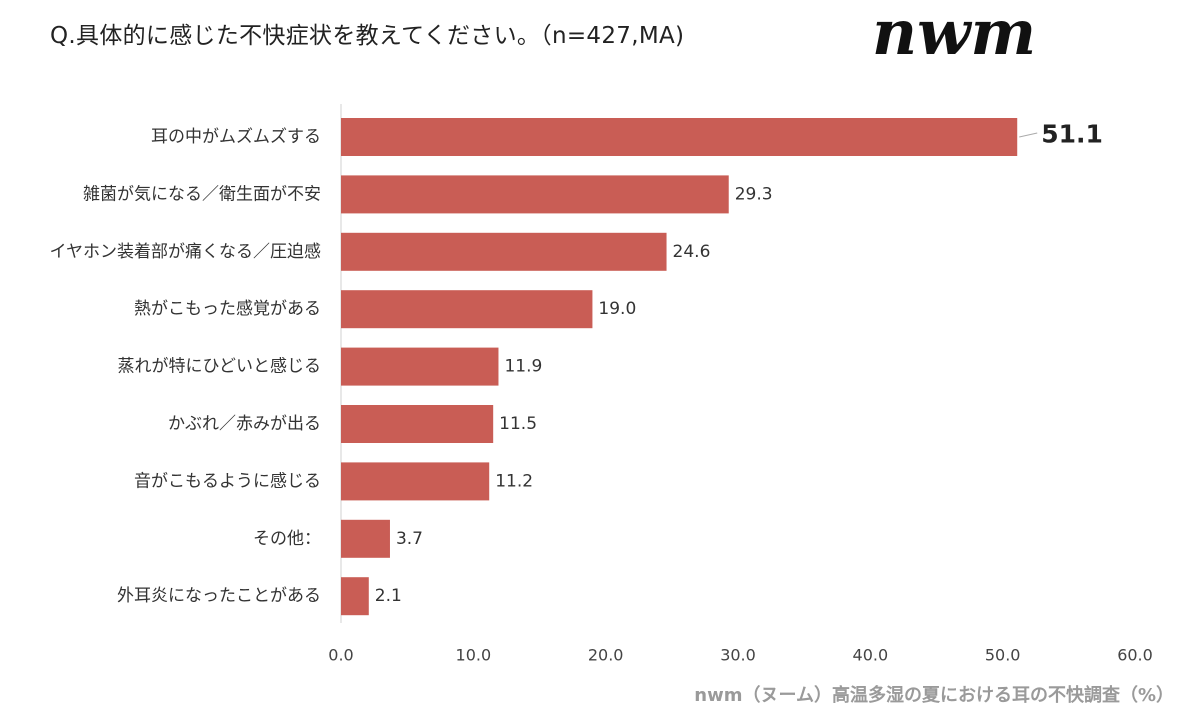 Image resolution: width=1200 pixels, height=719 pixels. What do you see at coordinates (1028, 135) in the screenshot?
I see `value-leader-line` at bounding box center [1028, 135].